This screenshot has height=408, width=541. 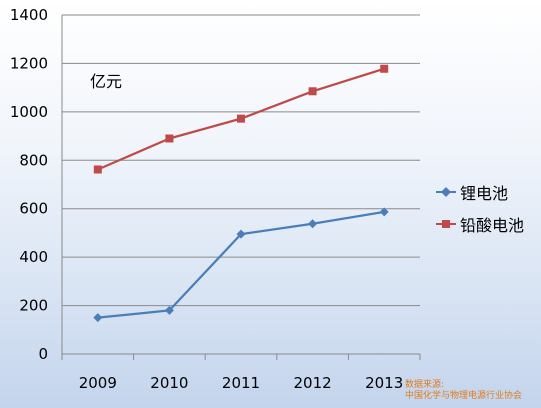 I want to click on x-tick-labels: 2009 2010 2011 2012 2013, so click(x=241, y=383).